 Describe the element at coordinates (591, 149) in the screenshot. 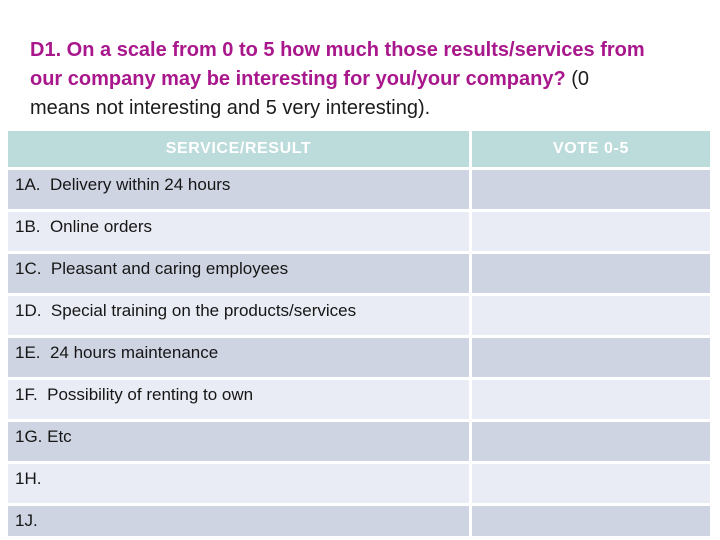

I see `column-header-vote: VOTE 0-5` at that location.